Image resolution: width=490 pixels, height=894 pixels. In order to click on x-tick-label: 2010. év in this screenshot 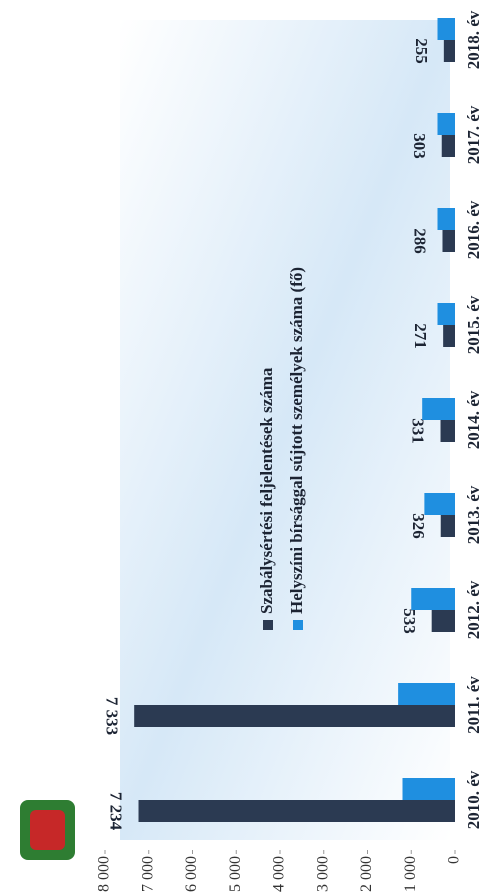, I will do `click(473, 799)`.